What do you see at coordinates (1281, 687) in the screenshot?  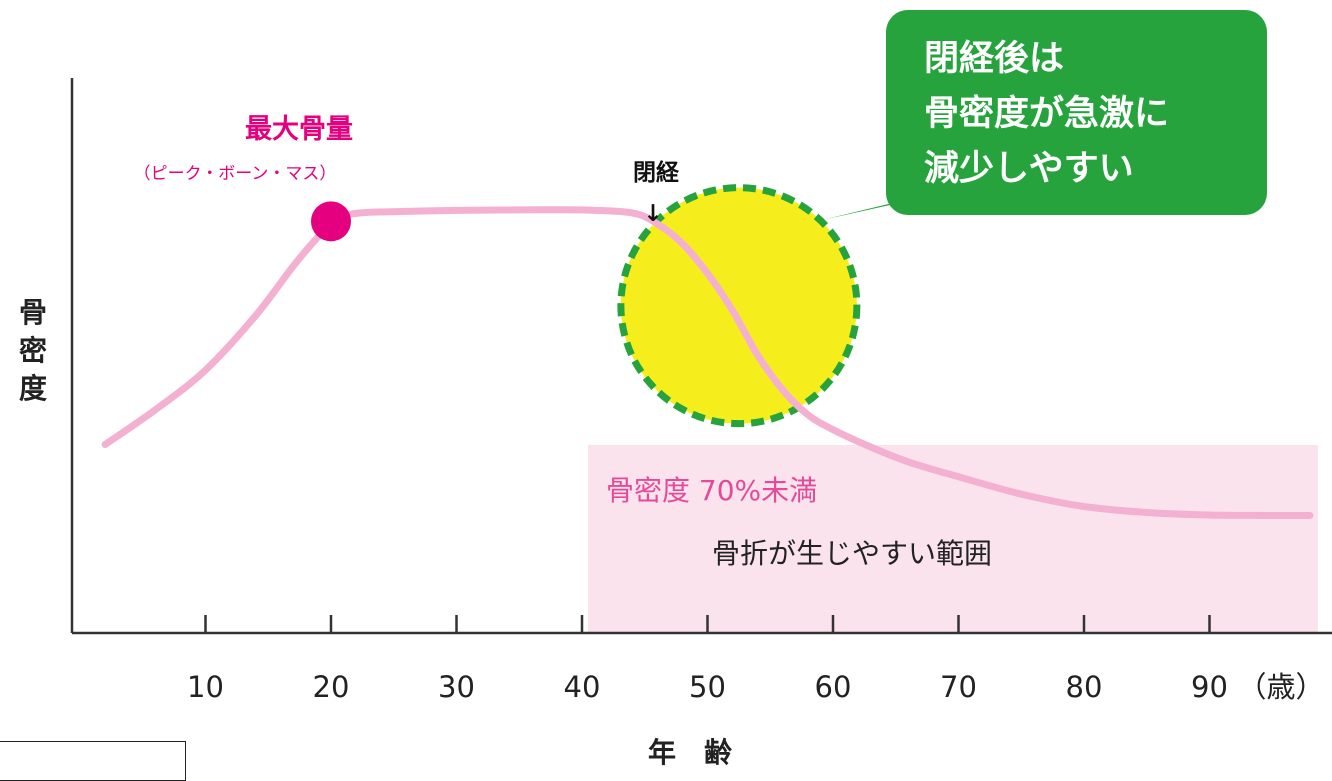 I see `x-axis-unit: （歳）` at bounding box center [1281, 687].